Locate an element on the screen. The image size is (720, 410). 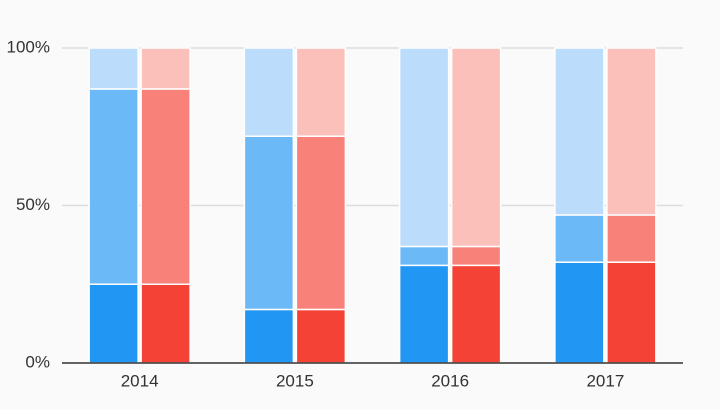
y-tick-label: 50% is located at coordinates (33, 204).